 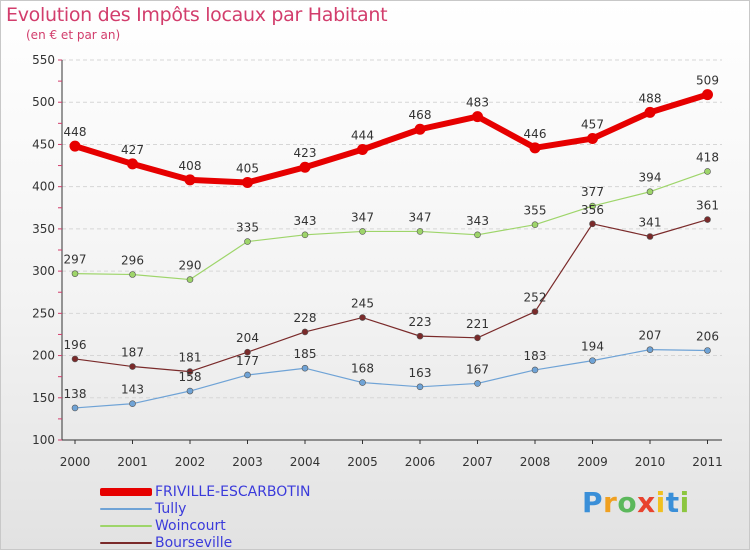 I want to click on series-friville-line, so click(x=391, y=138).